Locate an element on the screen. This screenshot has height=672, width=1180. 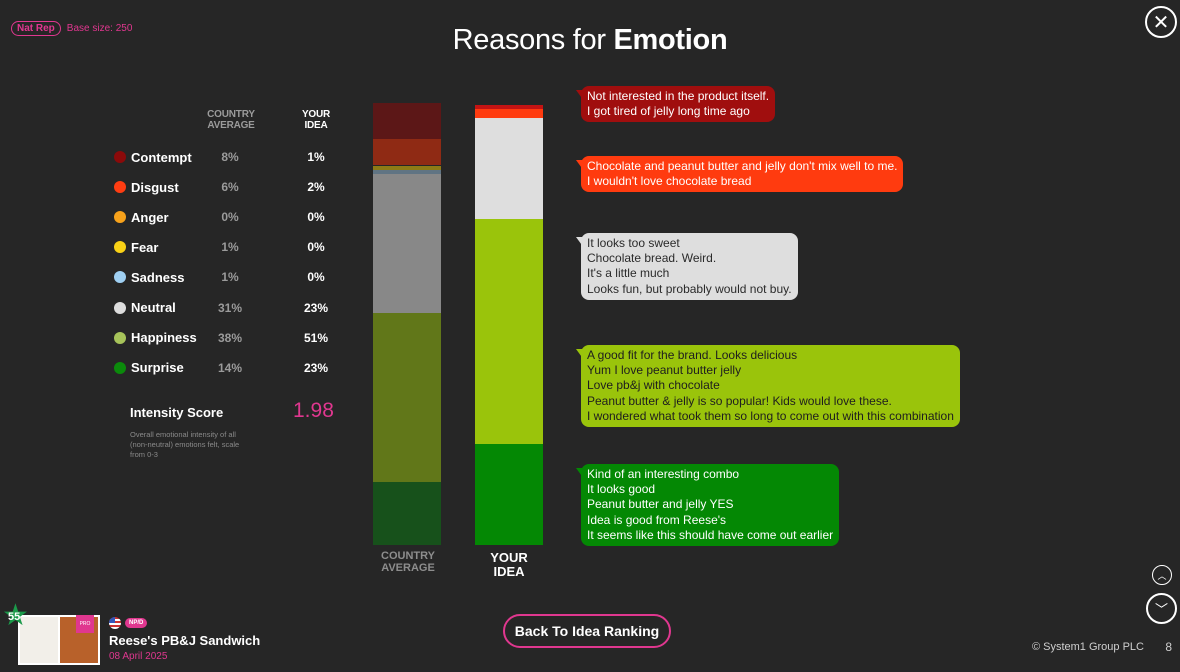
country-average-header: COUNTRY AVERAGE is located at coordinates (231, 120).